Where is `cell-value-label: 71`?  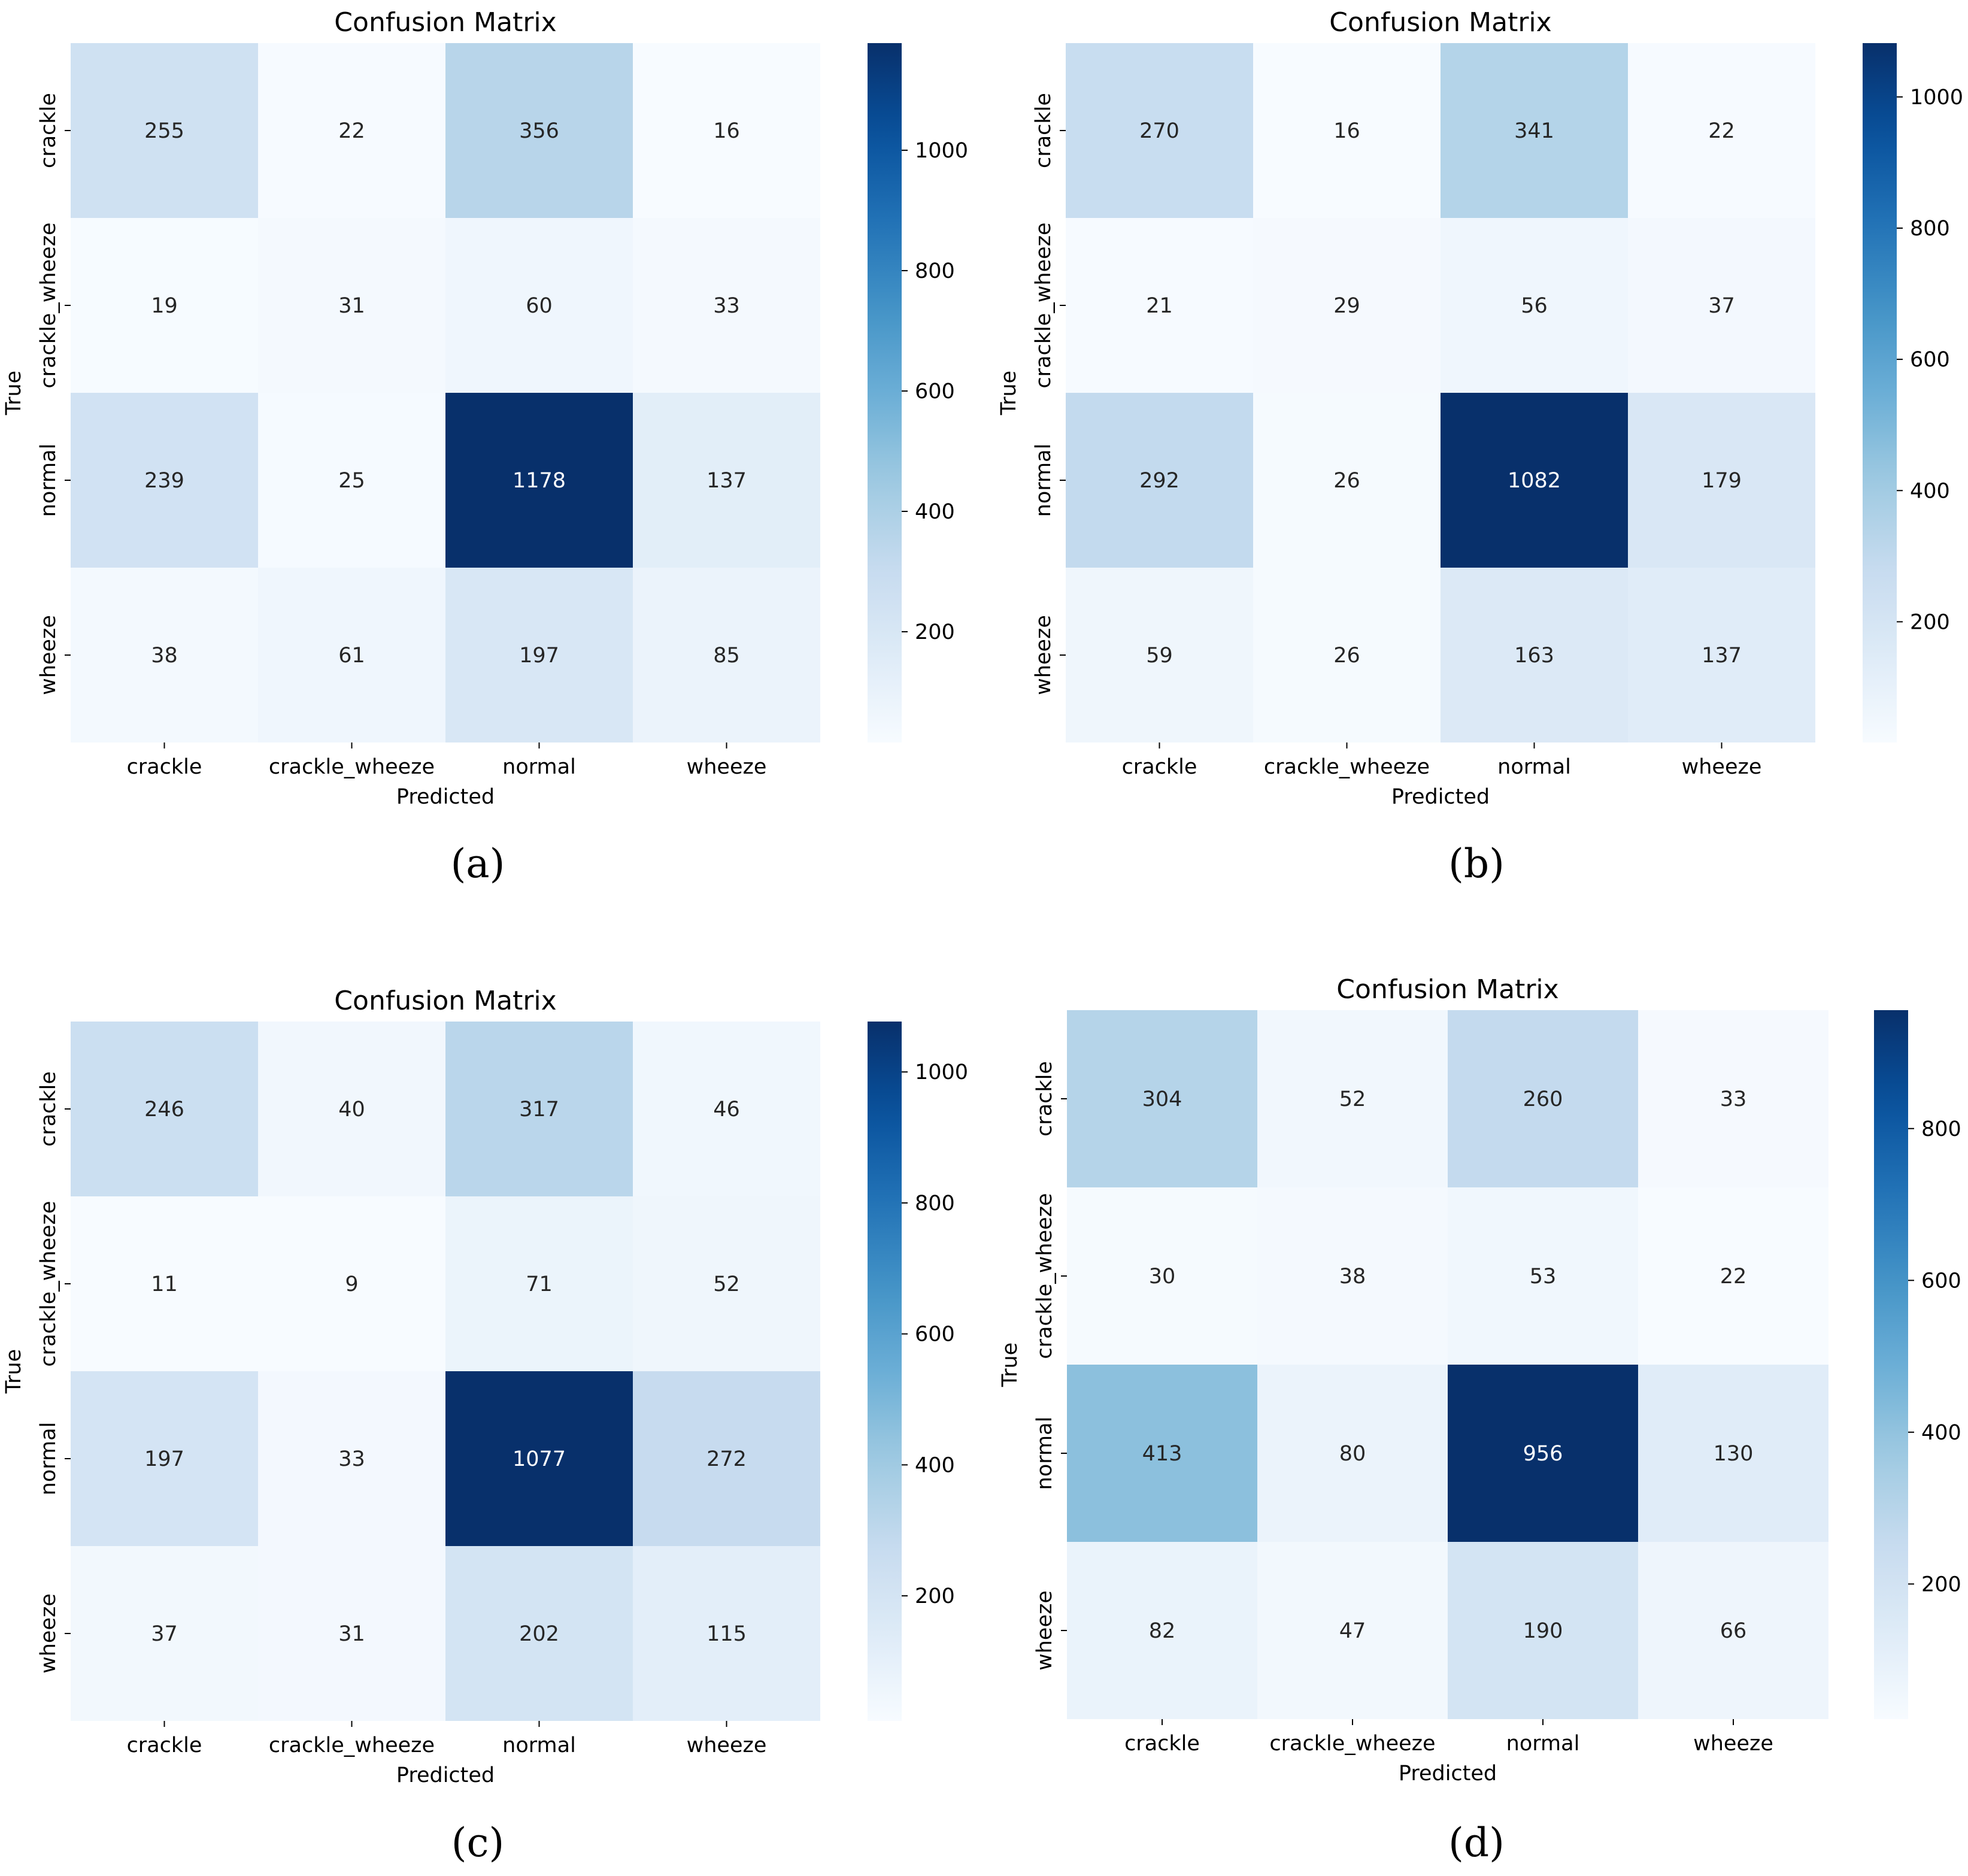
cell-value-label: 71 is located at coordinates (539, 1284).